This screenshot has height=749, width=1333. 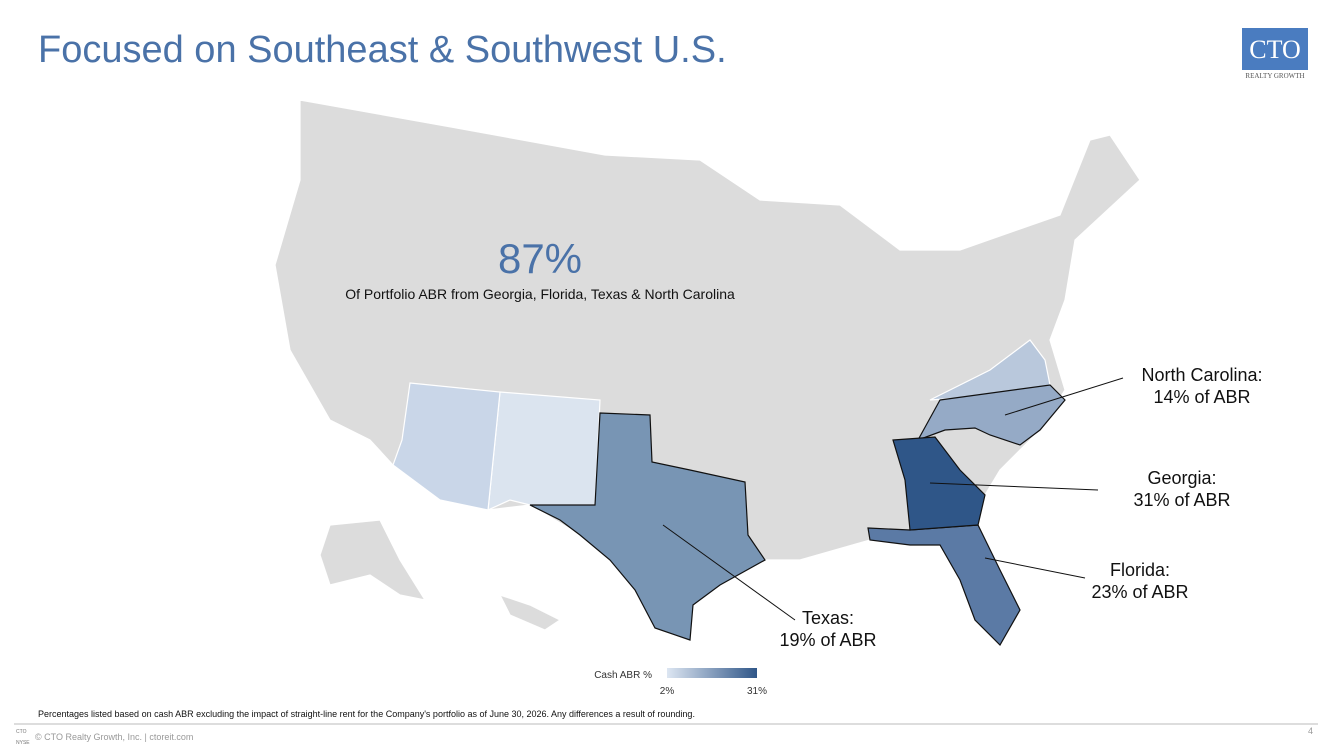 I want to click on callout-share: 14% of ABR, so click(x=1201, y=397).